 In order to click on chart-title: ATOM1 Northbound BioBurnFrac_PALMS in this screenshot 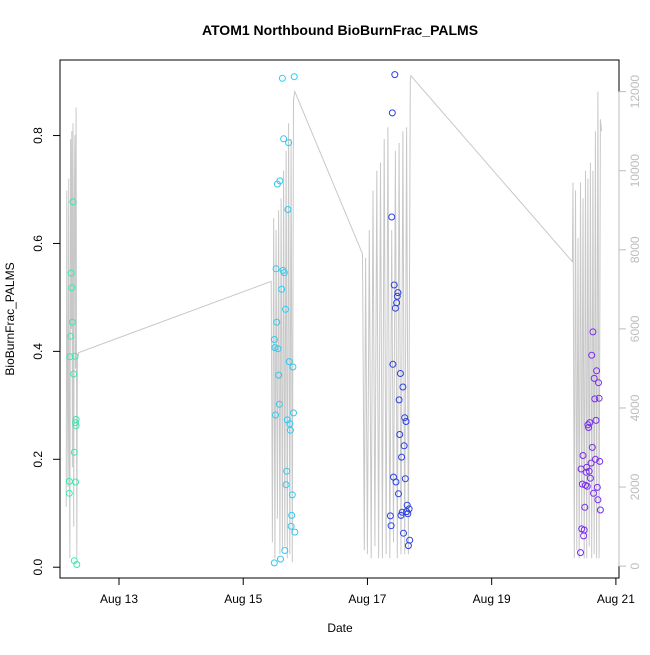, I will do `click(340, 30)`.